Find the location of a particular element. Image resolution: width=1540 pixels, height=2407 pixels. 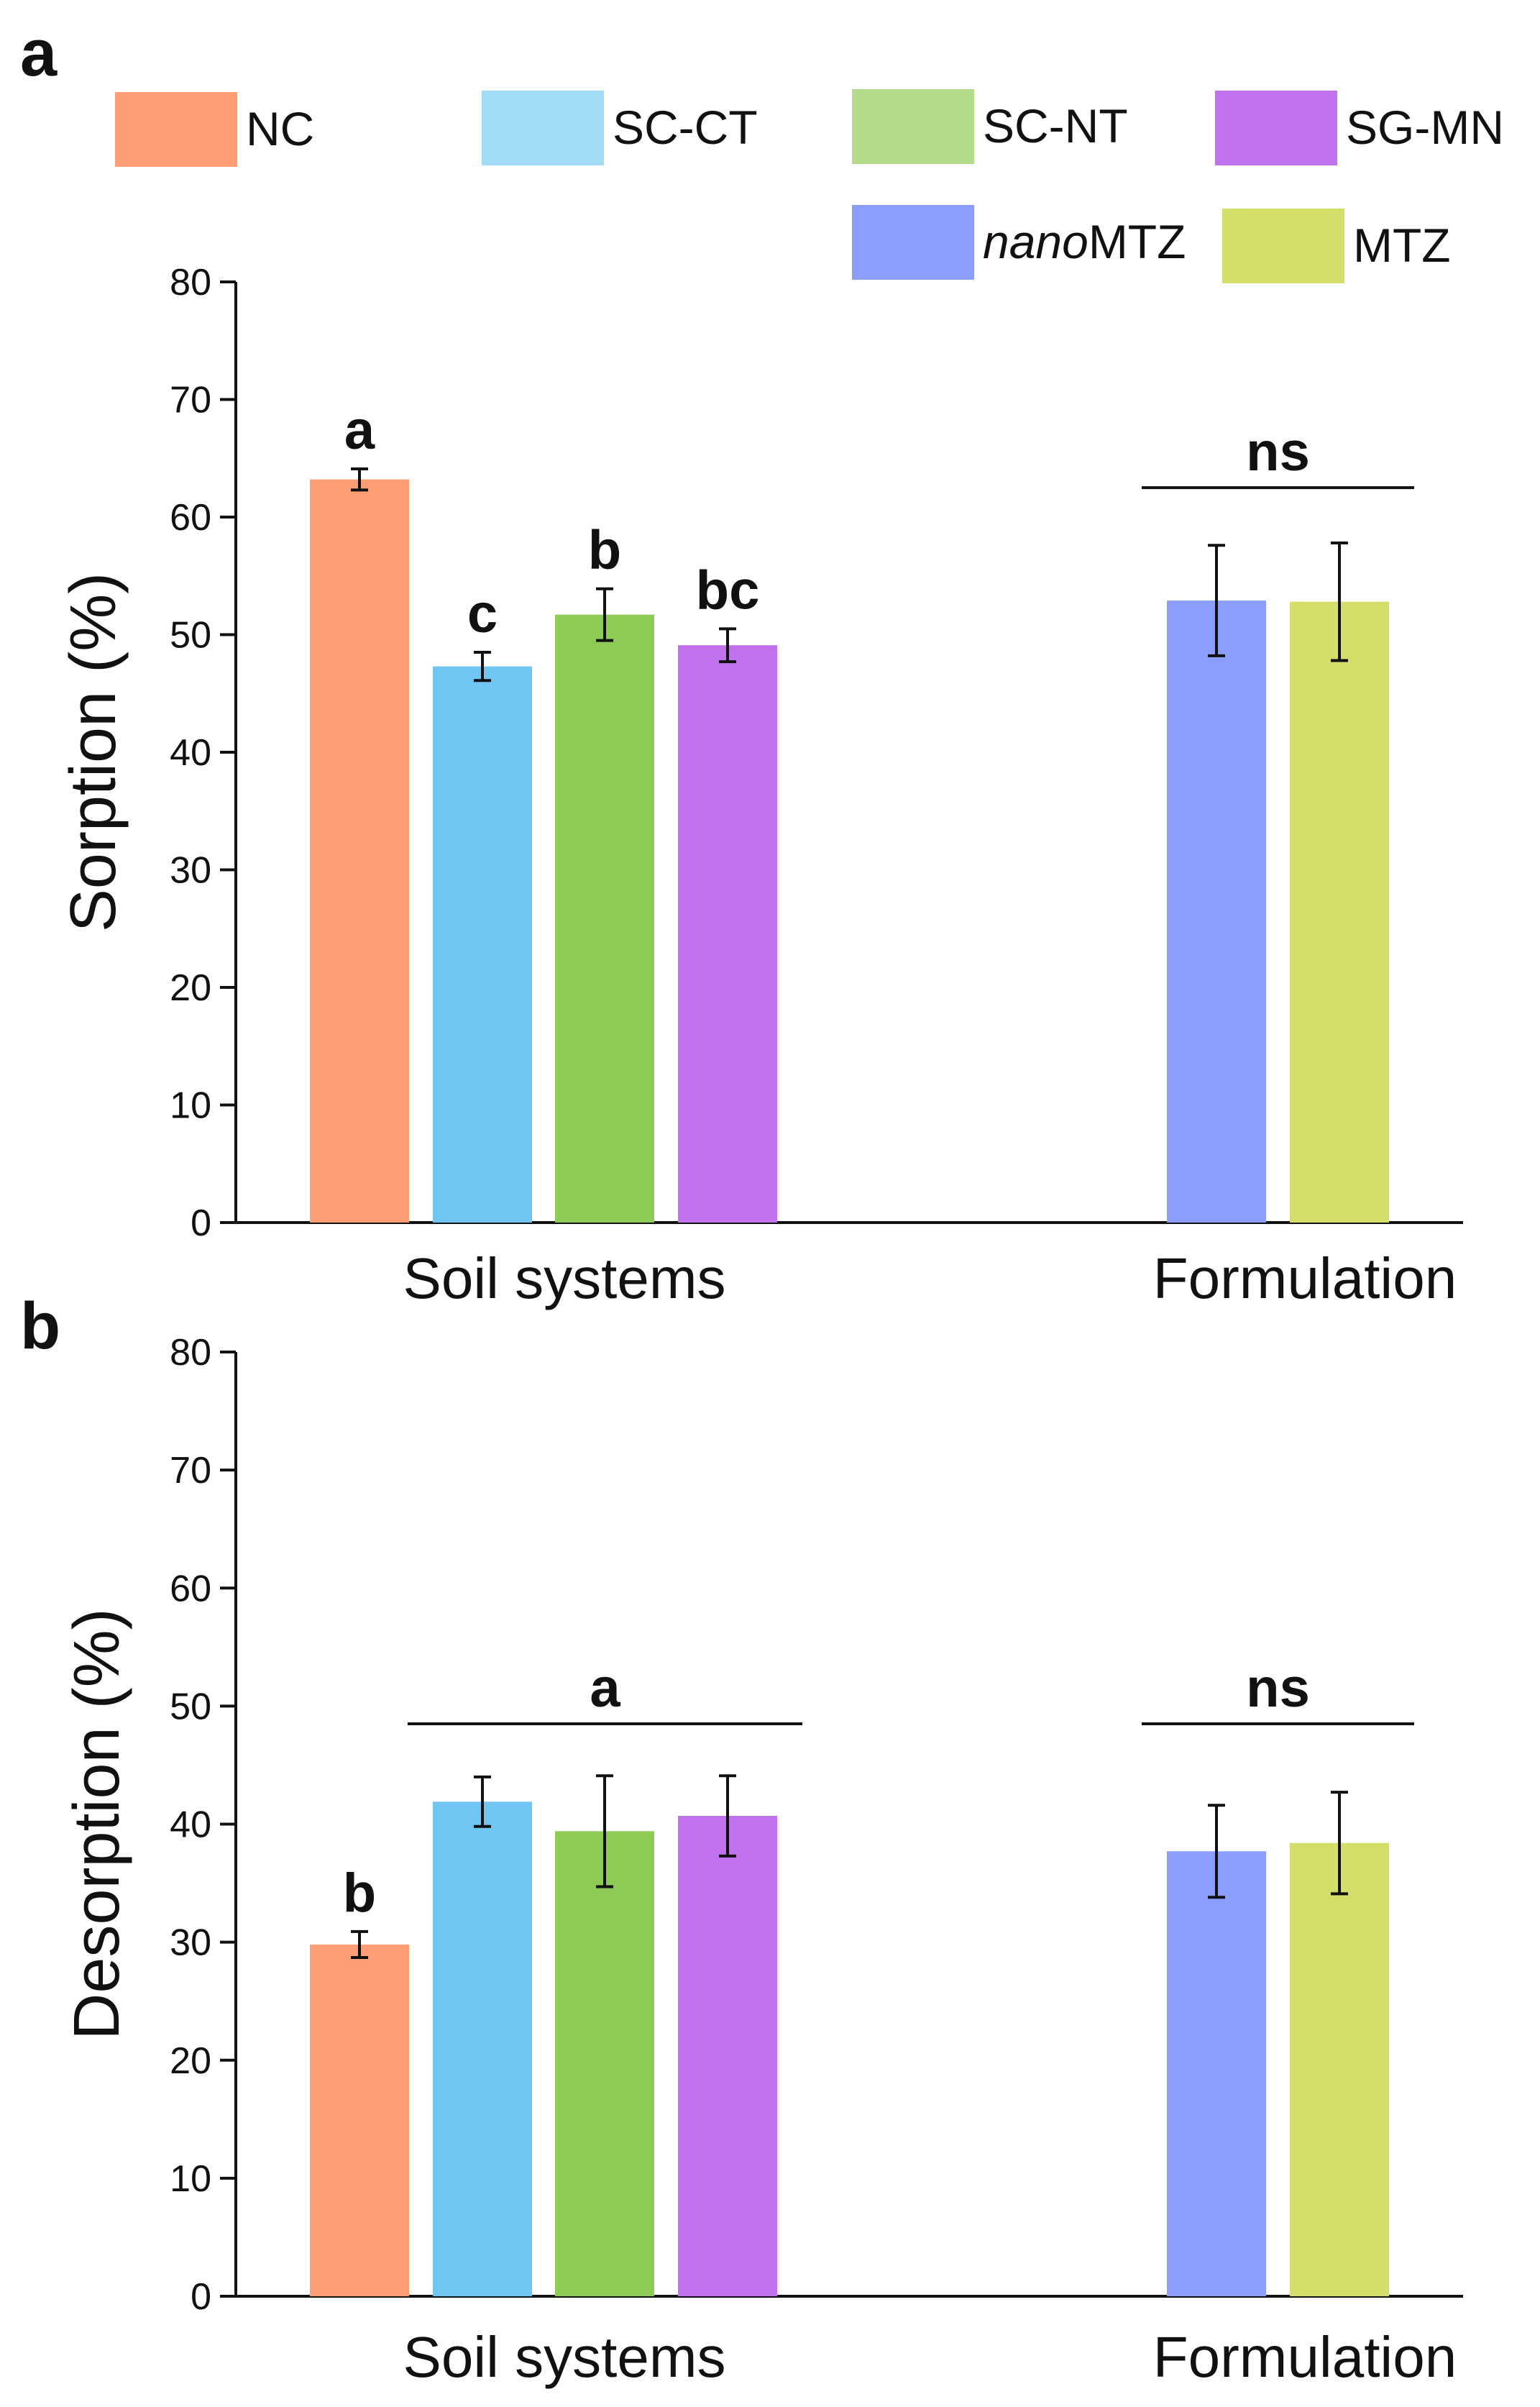

legend-item-mtz: MTZ is located at coordinates (1336, 246).